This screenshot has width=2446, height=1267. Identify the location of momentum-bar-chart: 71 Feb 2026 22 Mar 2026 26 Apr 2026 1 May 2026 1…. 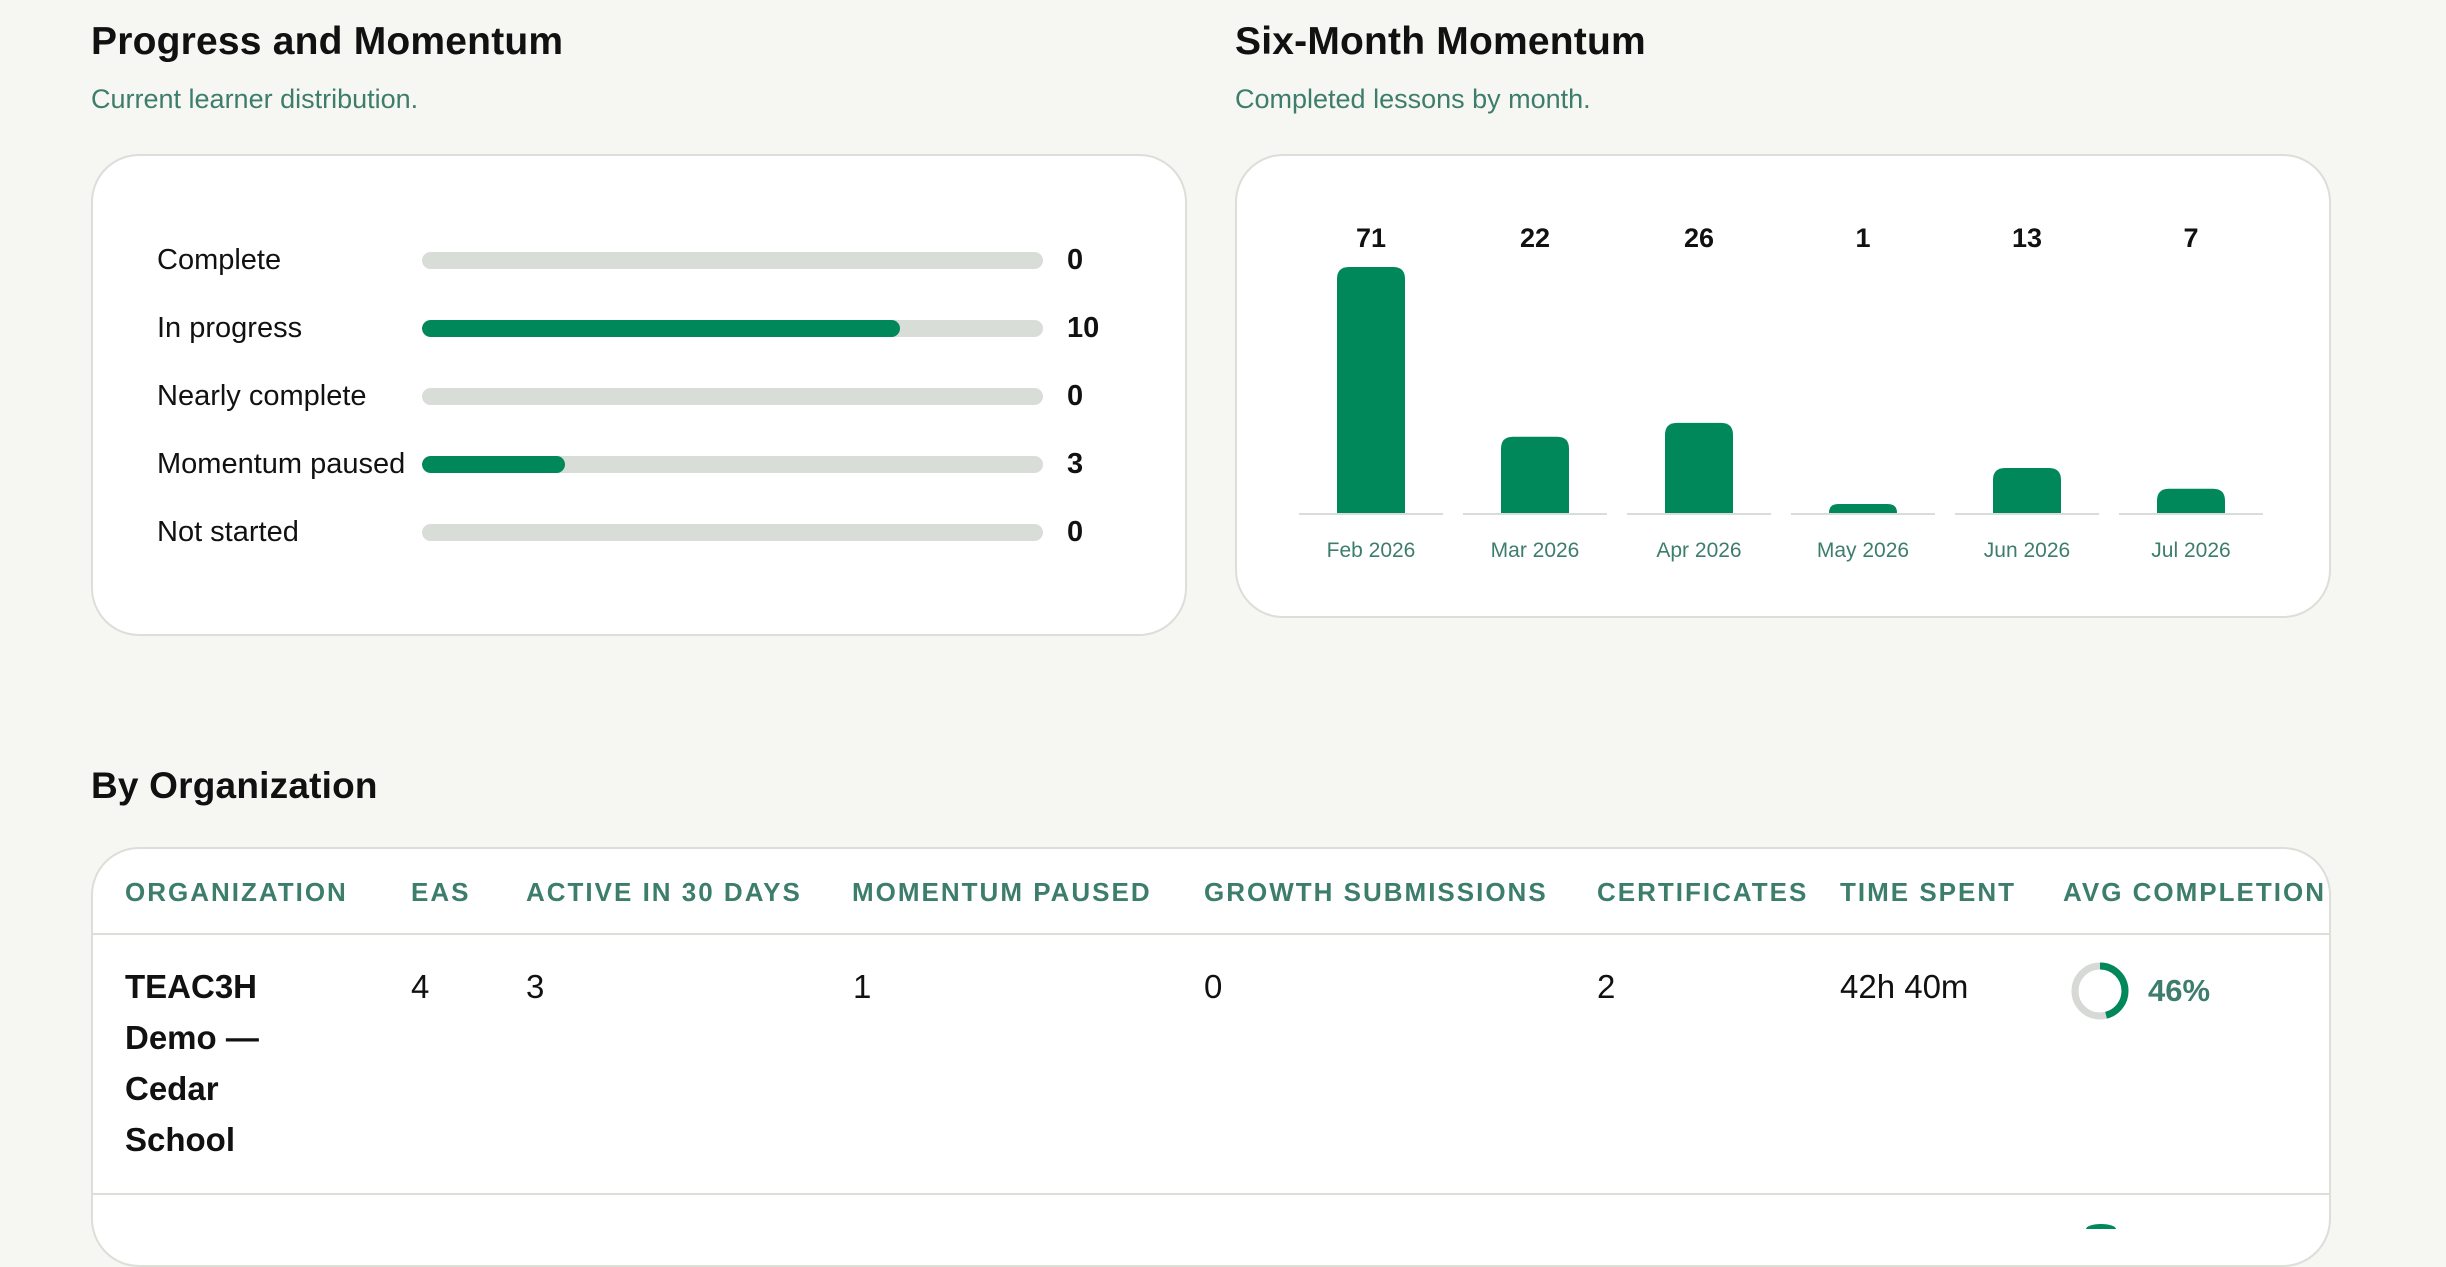
(1781, 392).